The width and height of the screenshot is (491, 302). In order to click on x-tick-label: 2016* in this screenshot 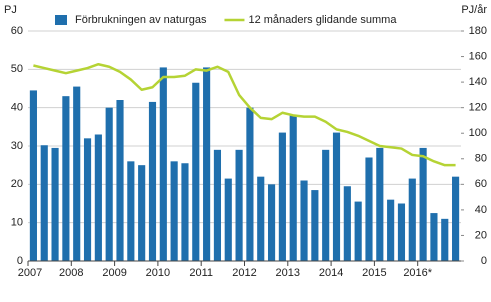, I will do `click(417, 273)`.